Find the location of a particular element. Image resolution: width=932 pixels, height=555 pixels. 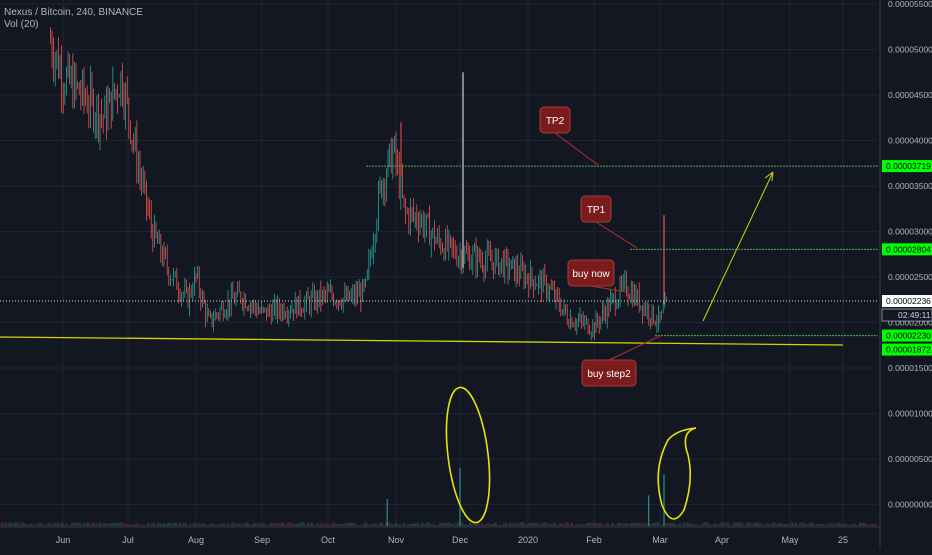

buy-now-callout-pointer is located at coordinates (608, 289).